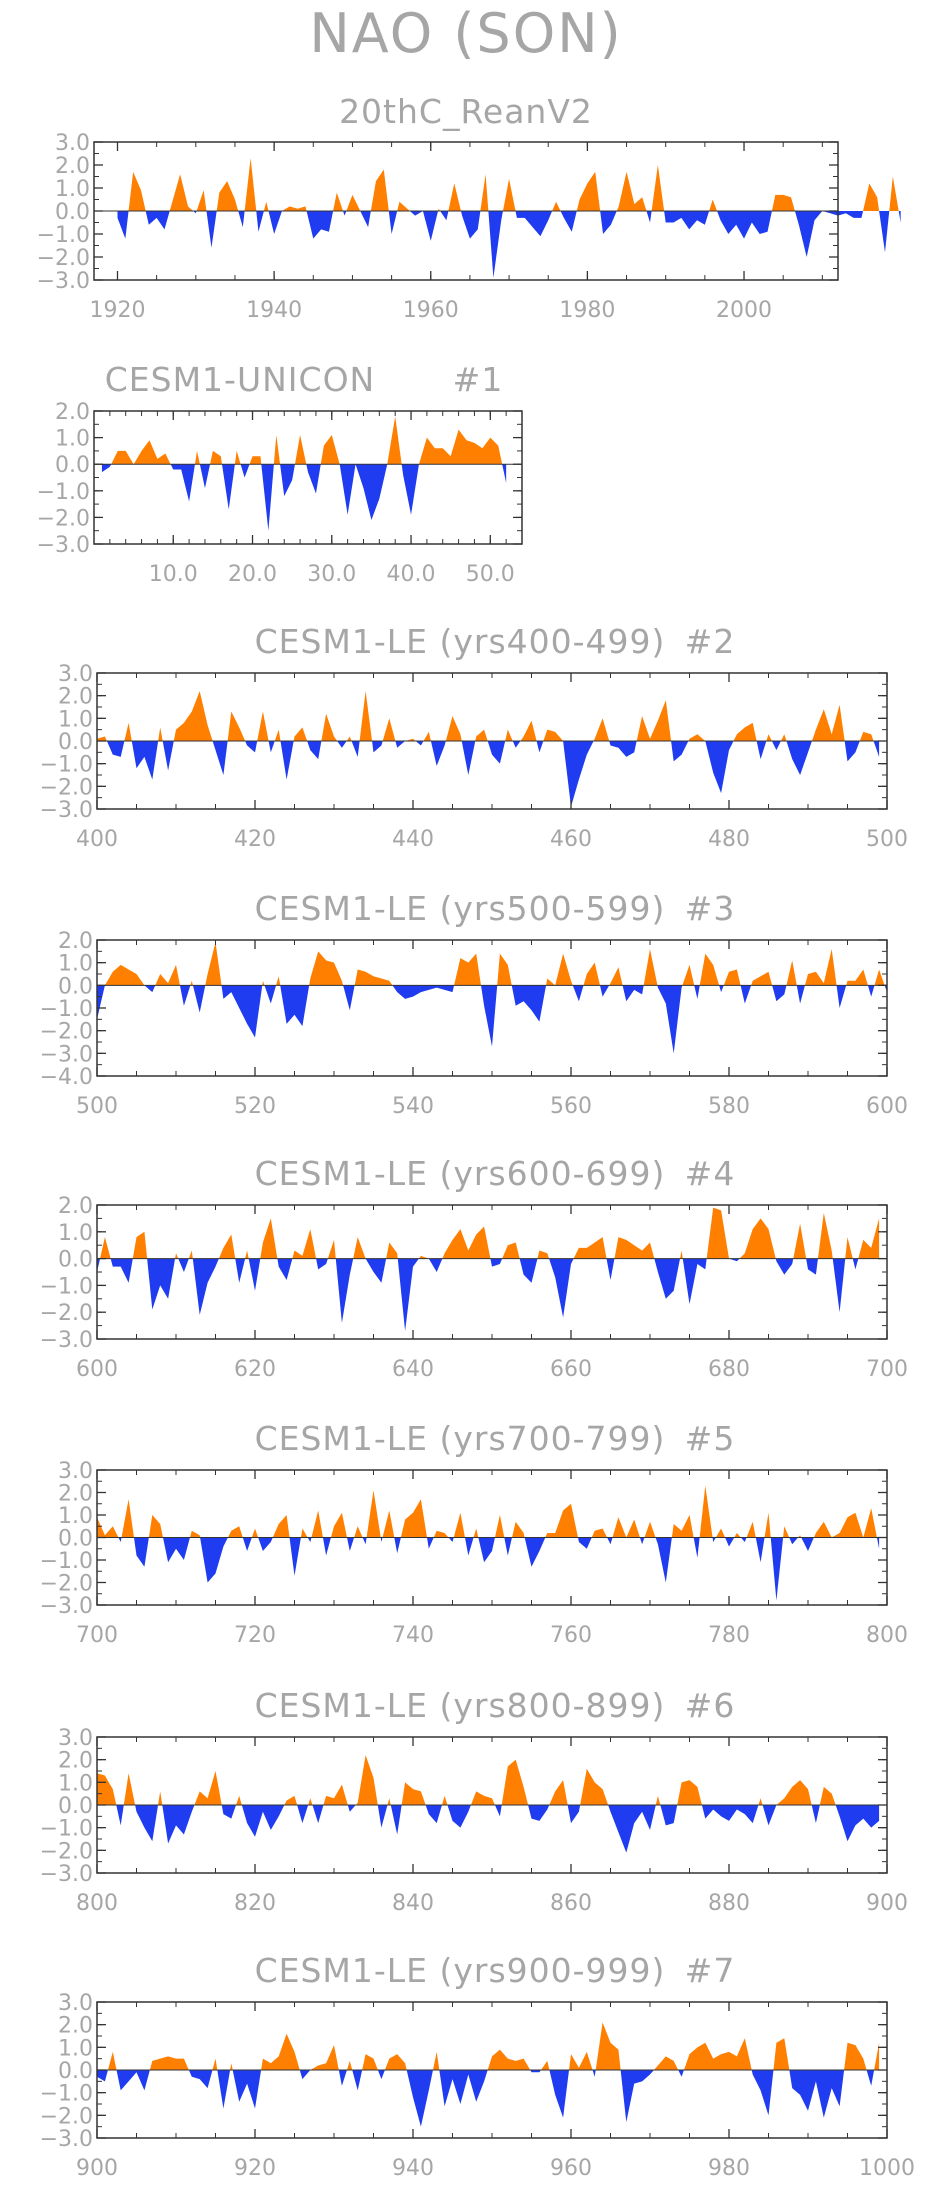  Describe the element at coordinates (460, 641) in the screenshot. I see `panel-title: CESM1-LE (yrs400-499)` at that location.